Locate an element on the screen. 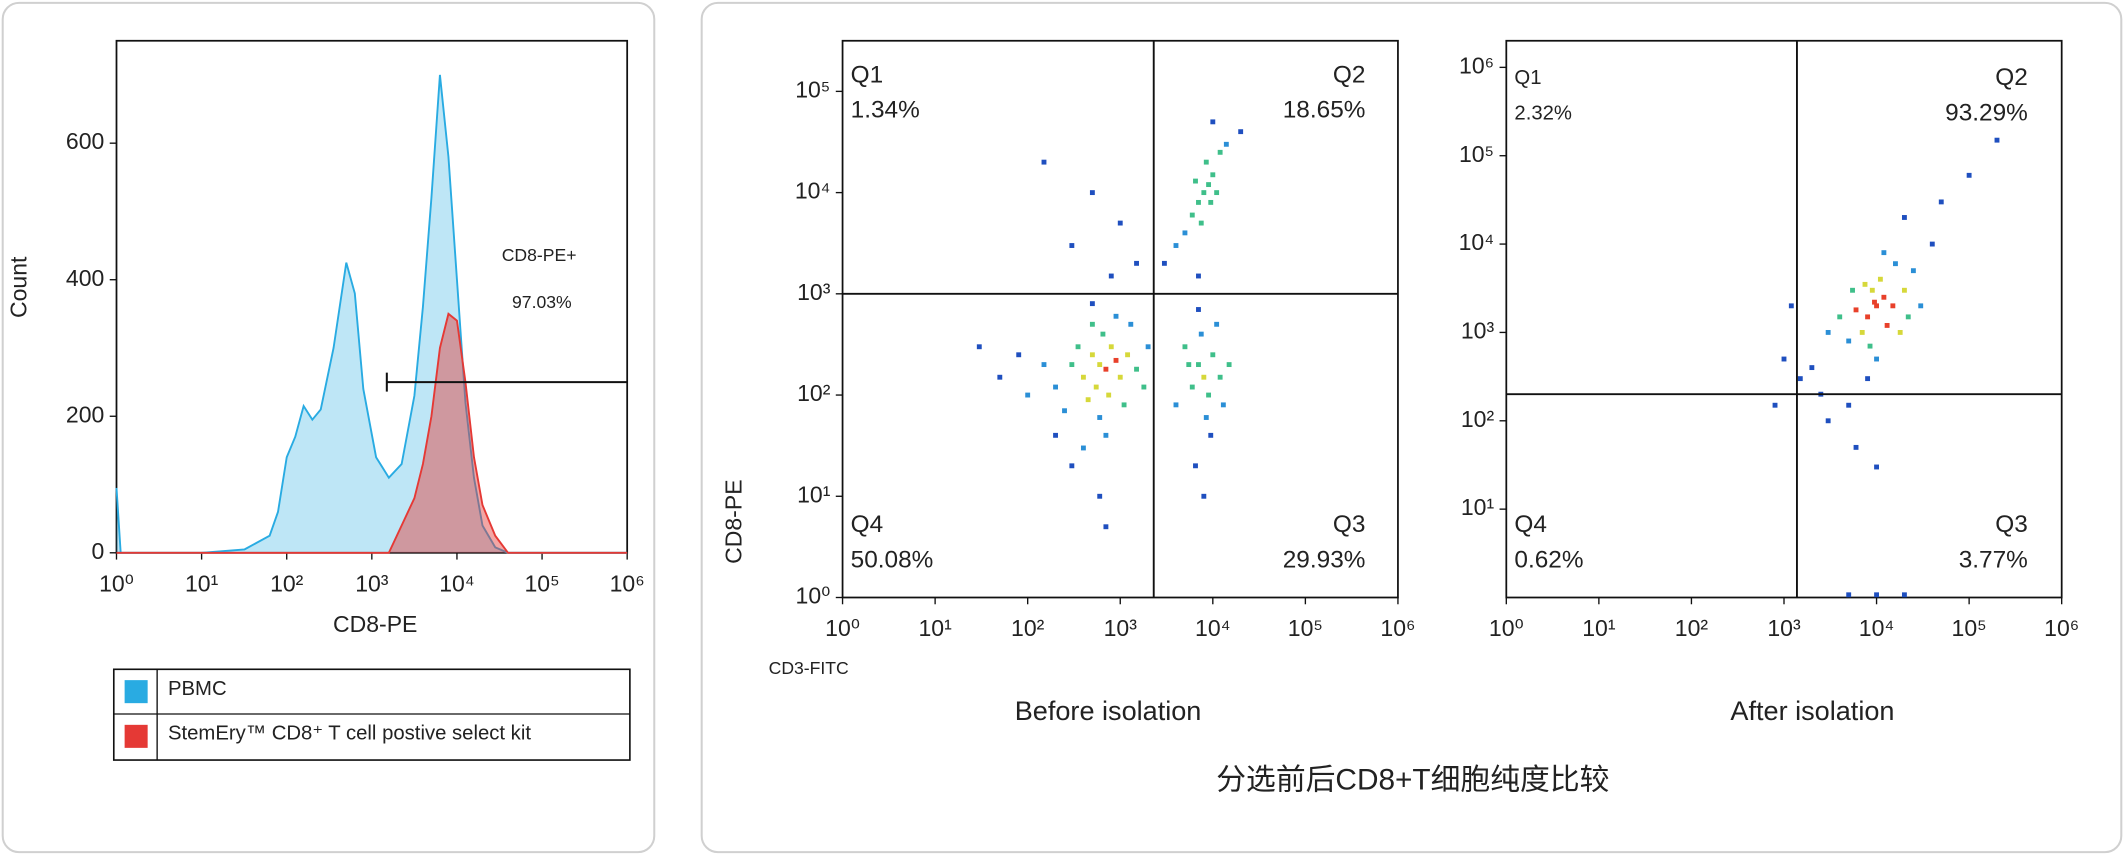 Image resolution: width=2124 pixels, height=855 pixels. y-tick-label: 10⁵ is located at coordinates (1476, 154).